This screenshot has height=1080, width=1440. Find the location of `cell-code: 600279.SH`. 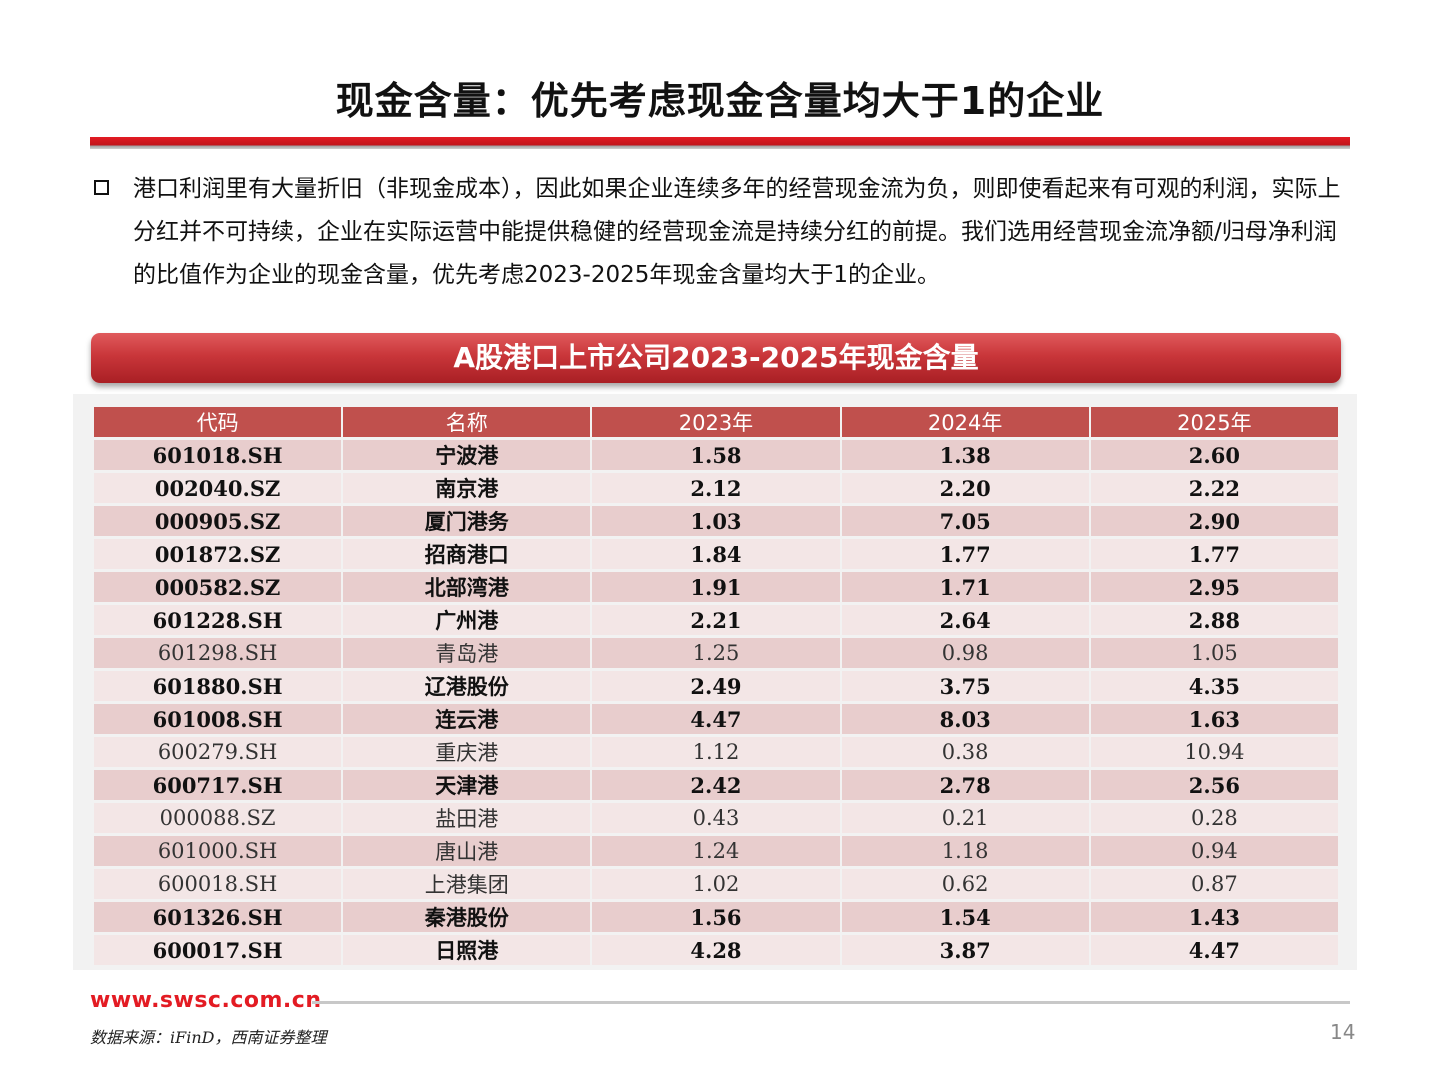

cell-code: 600279.SH is located at coordinates (218, 752).